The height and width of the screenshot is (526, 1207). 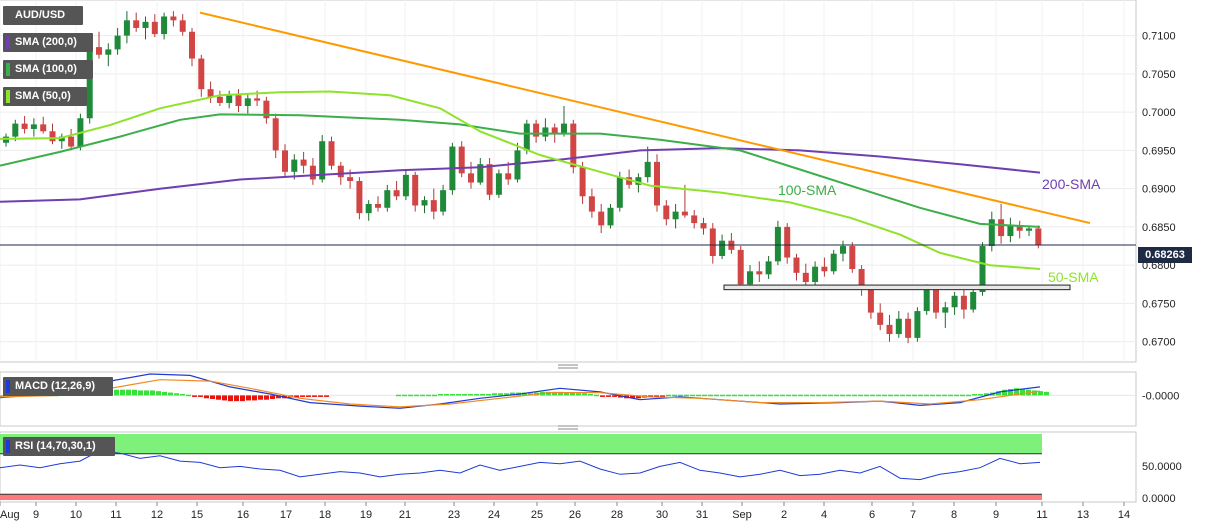 I want to click on legend-macd: MACD (12,26,9), so click(x=58, y=386).